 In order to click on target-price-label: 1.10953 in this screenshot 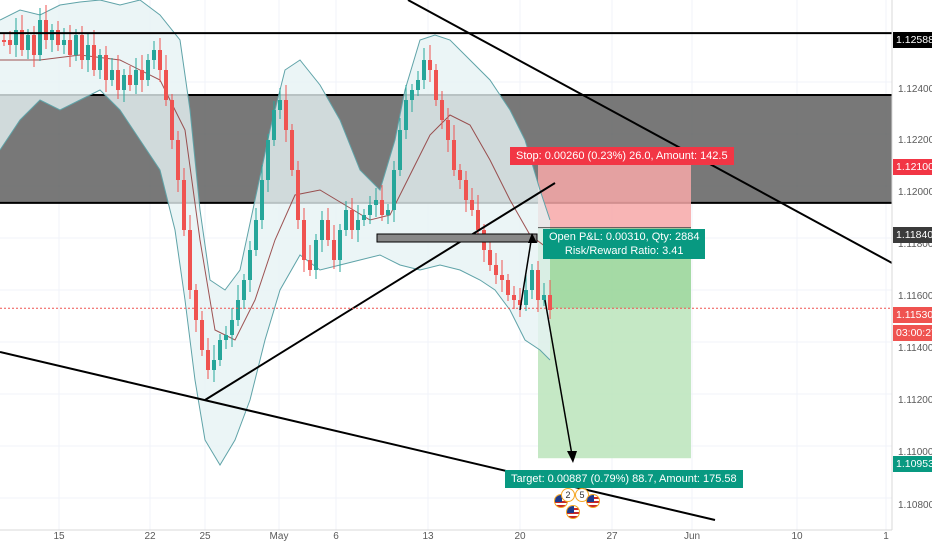, I will do `click(912, 464)`.